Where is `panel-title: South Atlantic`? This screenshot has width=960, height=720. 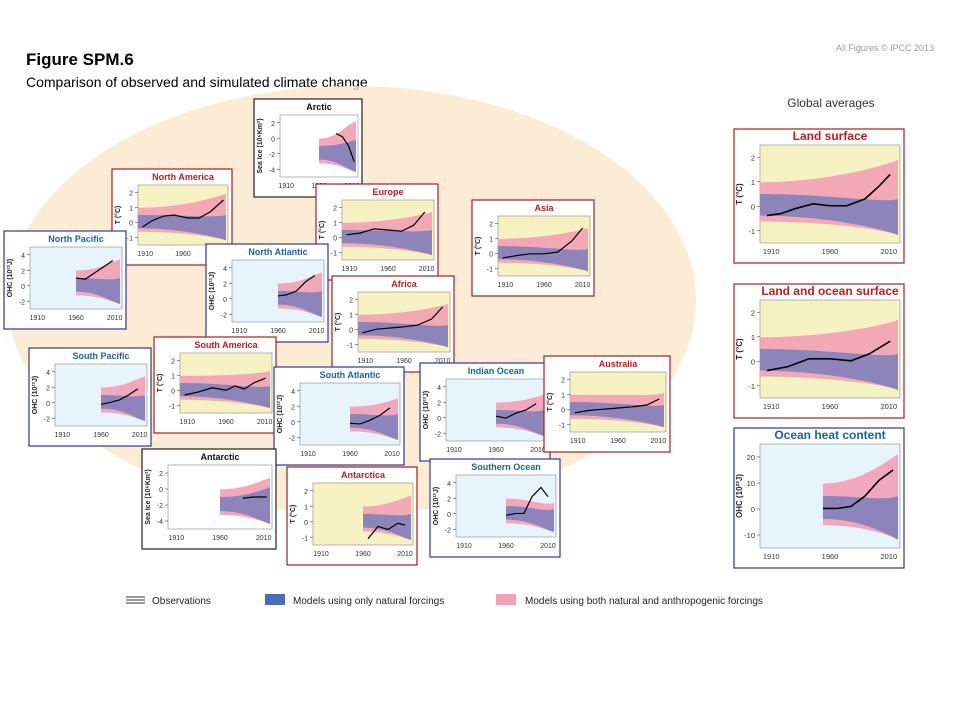
panel-title: South Atlantic is located at coordinates (350, 375).